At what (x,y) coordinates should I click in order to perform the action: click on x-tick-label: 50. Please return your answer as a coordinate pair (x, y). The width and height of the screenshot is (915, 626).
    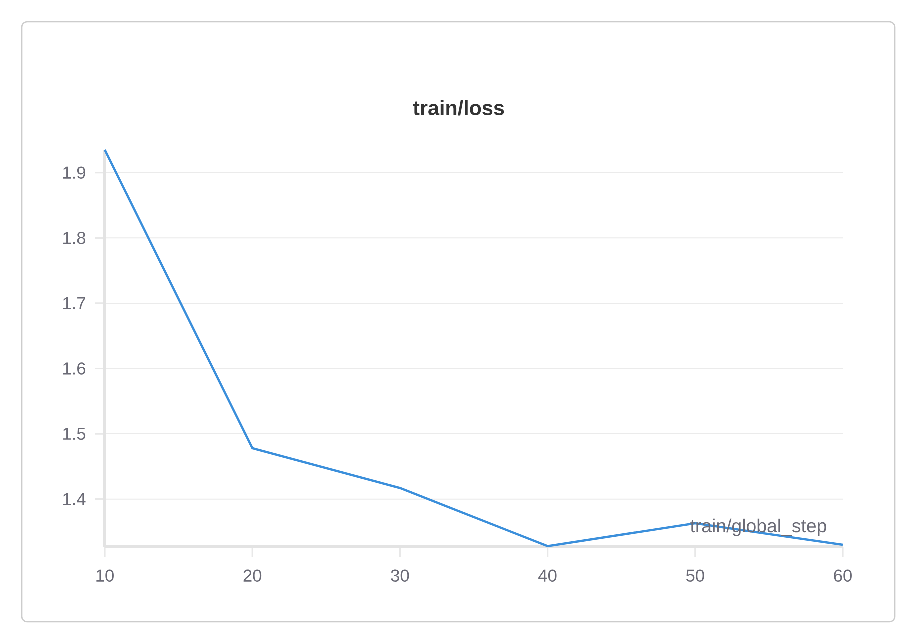
    Looking at the image, I should click on (695, 576).